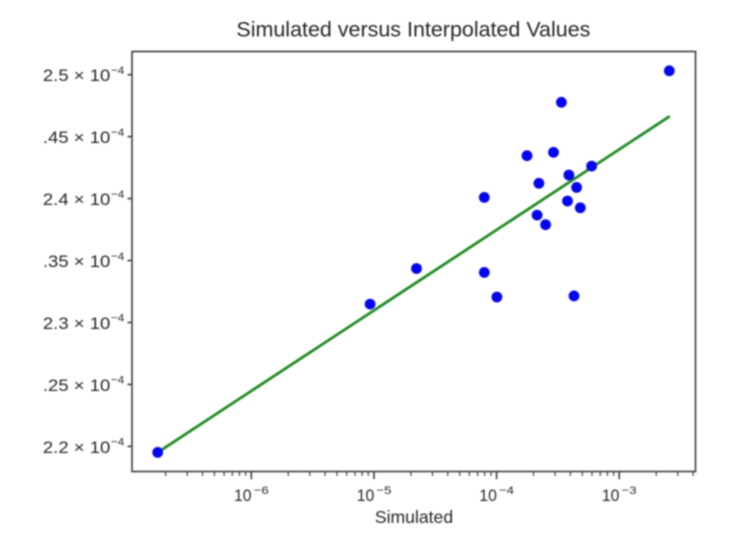 Image resolution: width=750 pixels, height=543 pixels. Describe the element at coordinates (76, 199) in the screenshot. I see `svg-text: 2.4 × 10` at that location.